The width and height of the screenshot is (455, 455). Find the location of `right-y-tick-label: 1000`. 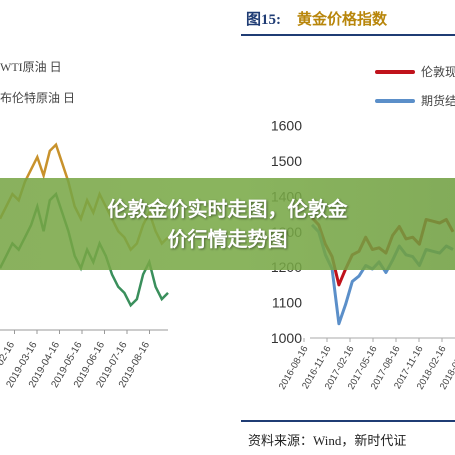

right-y-tick-label: 1000 is located at coordinates (286, 338).